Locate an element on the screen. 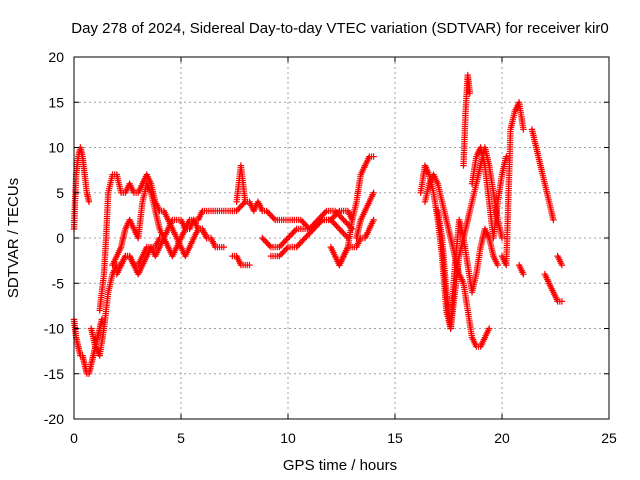 The image size is (640, 480). y-tick-label: -20 is located at coordinates (54, 419).